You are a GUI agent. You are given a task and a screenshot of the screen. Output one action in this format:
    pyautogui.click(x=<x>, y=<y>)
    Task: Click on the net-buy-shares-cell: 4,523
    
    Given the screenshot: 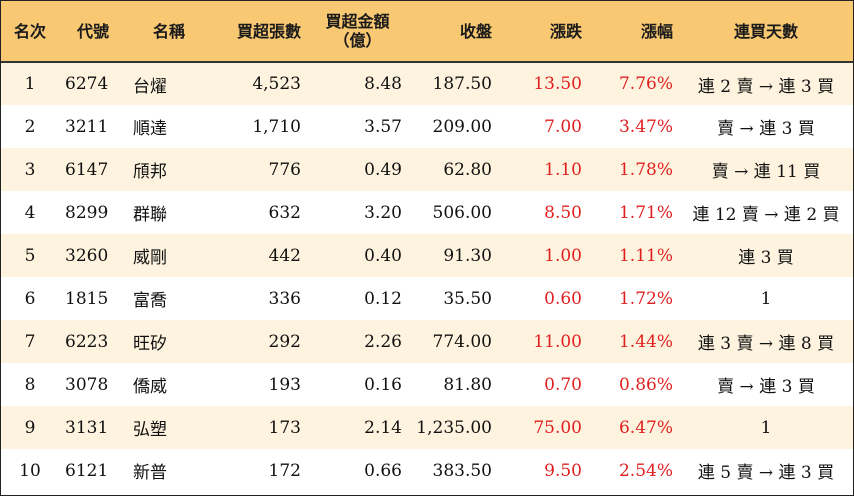 What is the action you would take?
    pyautogui.click(x=276, y=84)
    